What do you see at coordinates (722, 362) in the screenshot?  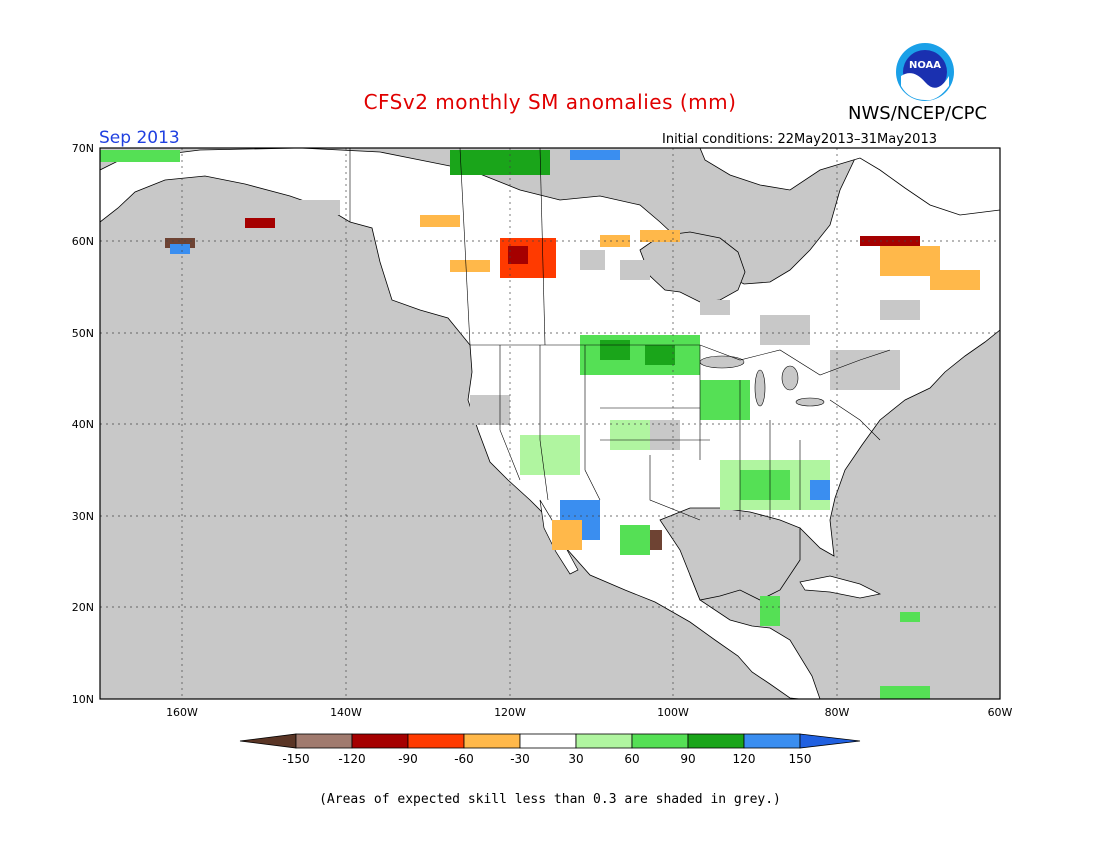 I see `lake-superior` at bounding box center [722, 362].